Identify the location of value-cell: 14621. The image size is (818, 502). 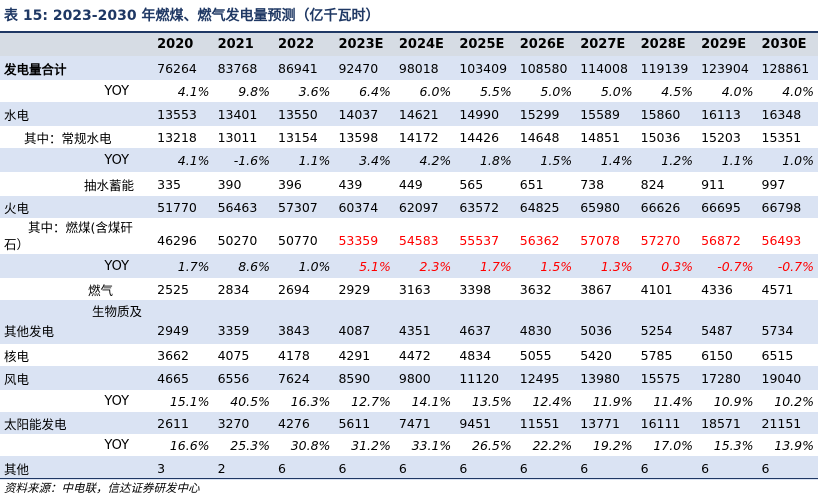
(425, 114).